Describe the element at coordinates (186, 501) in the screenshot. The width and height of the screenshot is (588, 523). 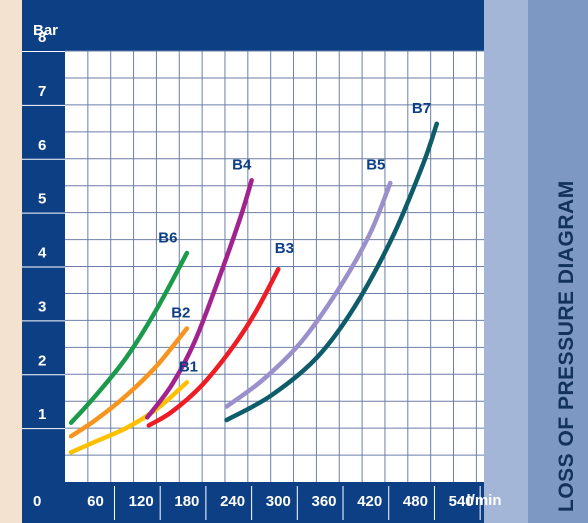
I see `x-tick-label: 180` at that location.